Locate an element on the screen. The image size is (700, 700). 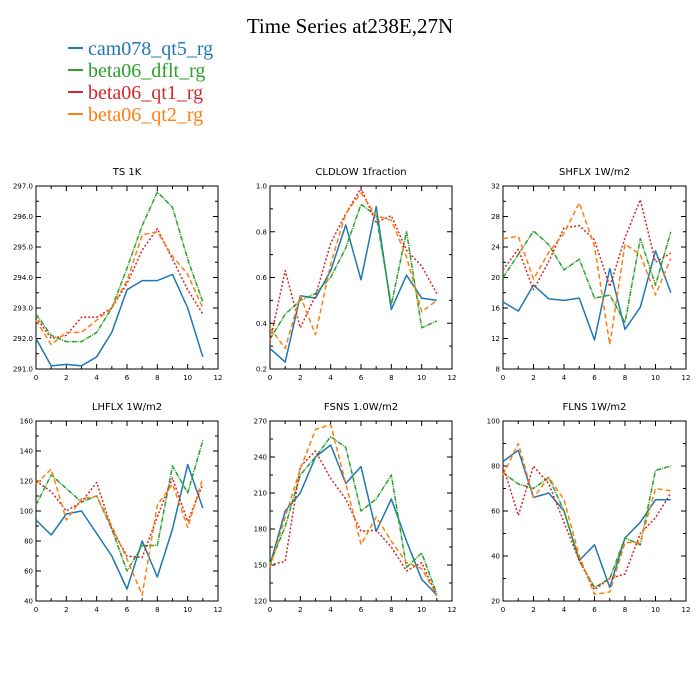
y-tick-label: 270 is located at coordinates (260, 422).